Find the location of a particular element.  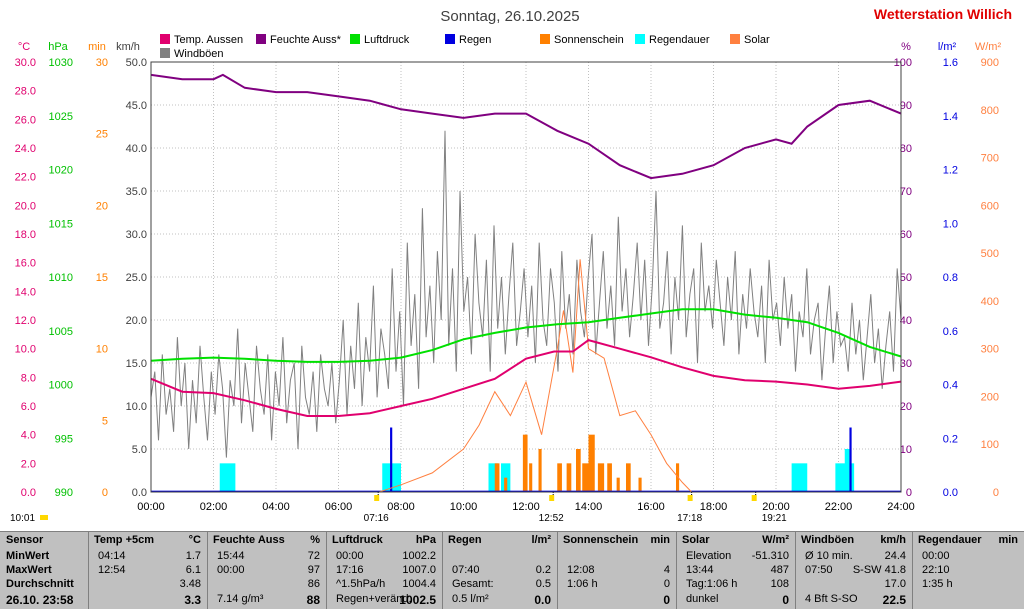

solar-row-1-label: 13:44 is located at coordinates (700, 570).